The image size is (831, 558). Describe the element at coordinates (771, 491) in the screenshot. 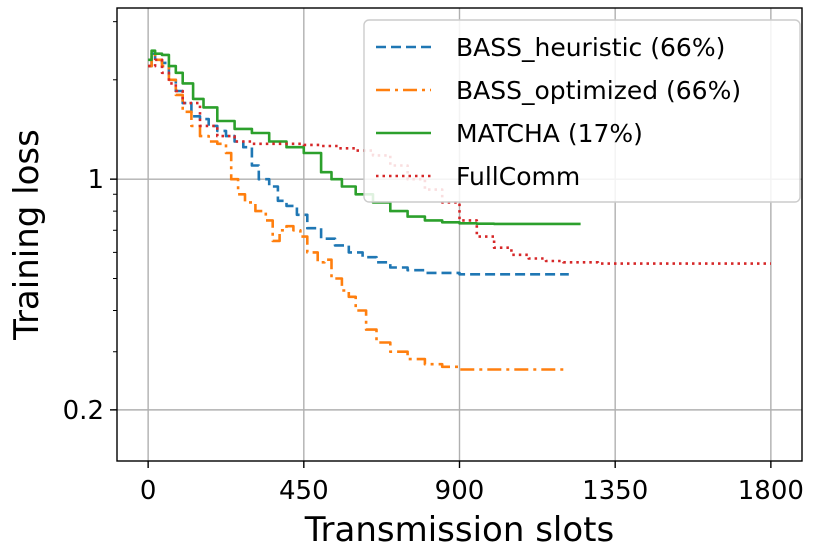

I see `x-tick-label: 1800` at that location.